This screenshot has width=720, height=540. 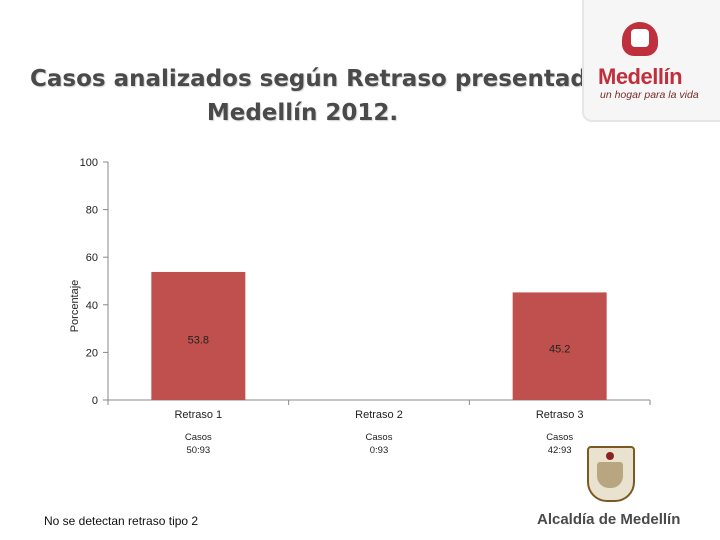 I want to click on logo-name: Medellín, so click(x=640, y=76).